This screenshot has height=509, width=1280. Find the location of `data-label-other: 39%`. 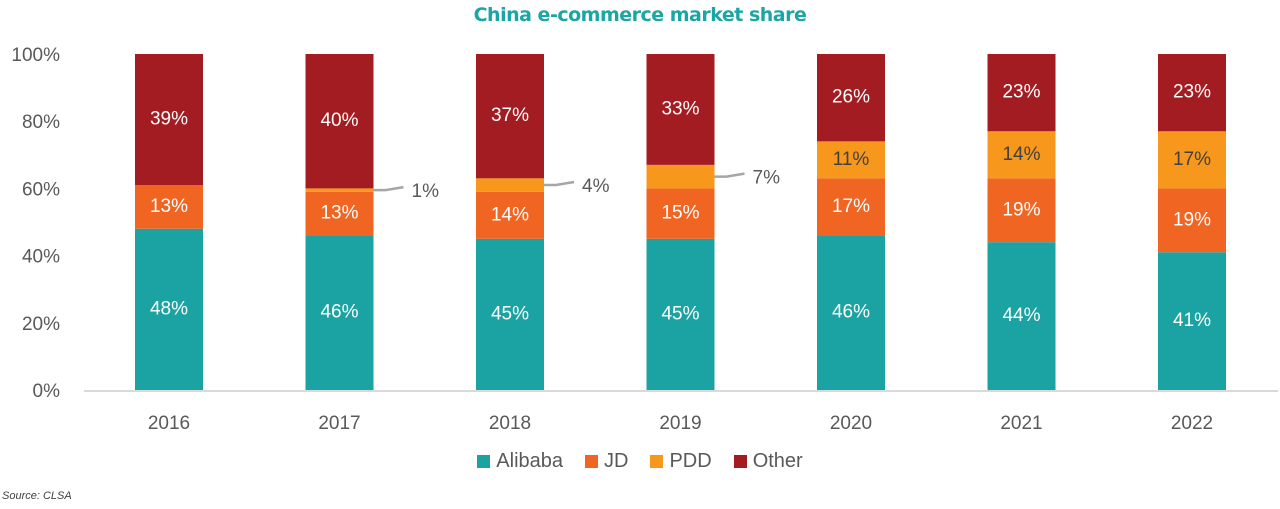

data-label-other: 39% is located at coordinates (169, 119).